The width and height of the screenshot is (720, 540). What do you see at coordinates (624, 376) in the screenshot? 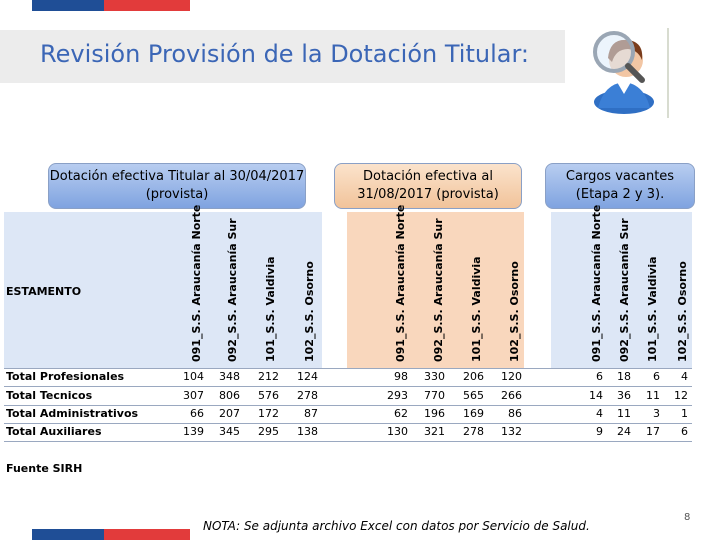
I see `table-cell: 18` at bounding box center [624, 376].